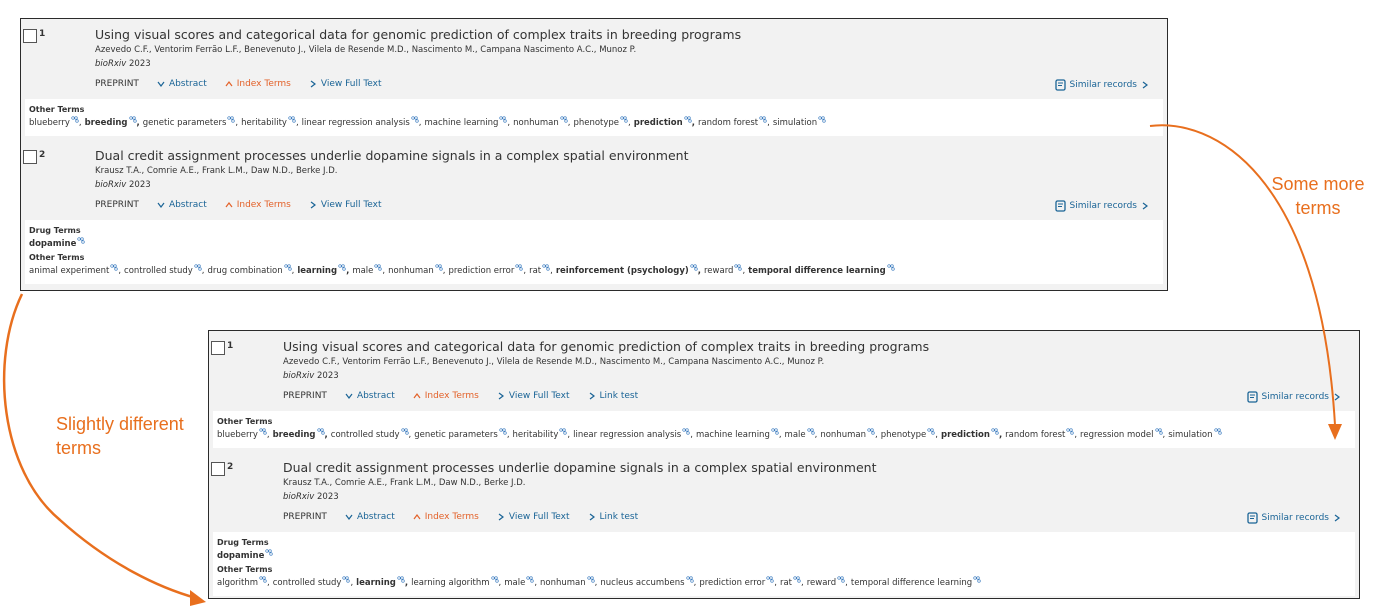 The width and height of the screenshot is (1392, 616). What do you see at coordinates (55, 230) in the screenshot?
I see `term-heading: Drug Terms` at bounding box center [55, 230].